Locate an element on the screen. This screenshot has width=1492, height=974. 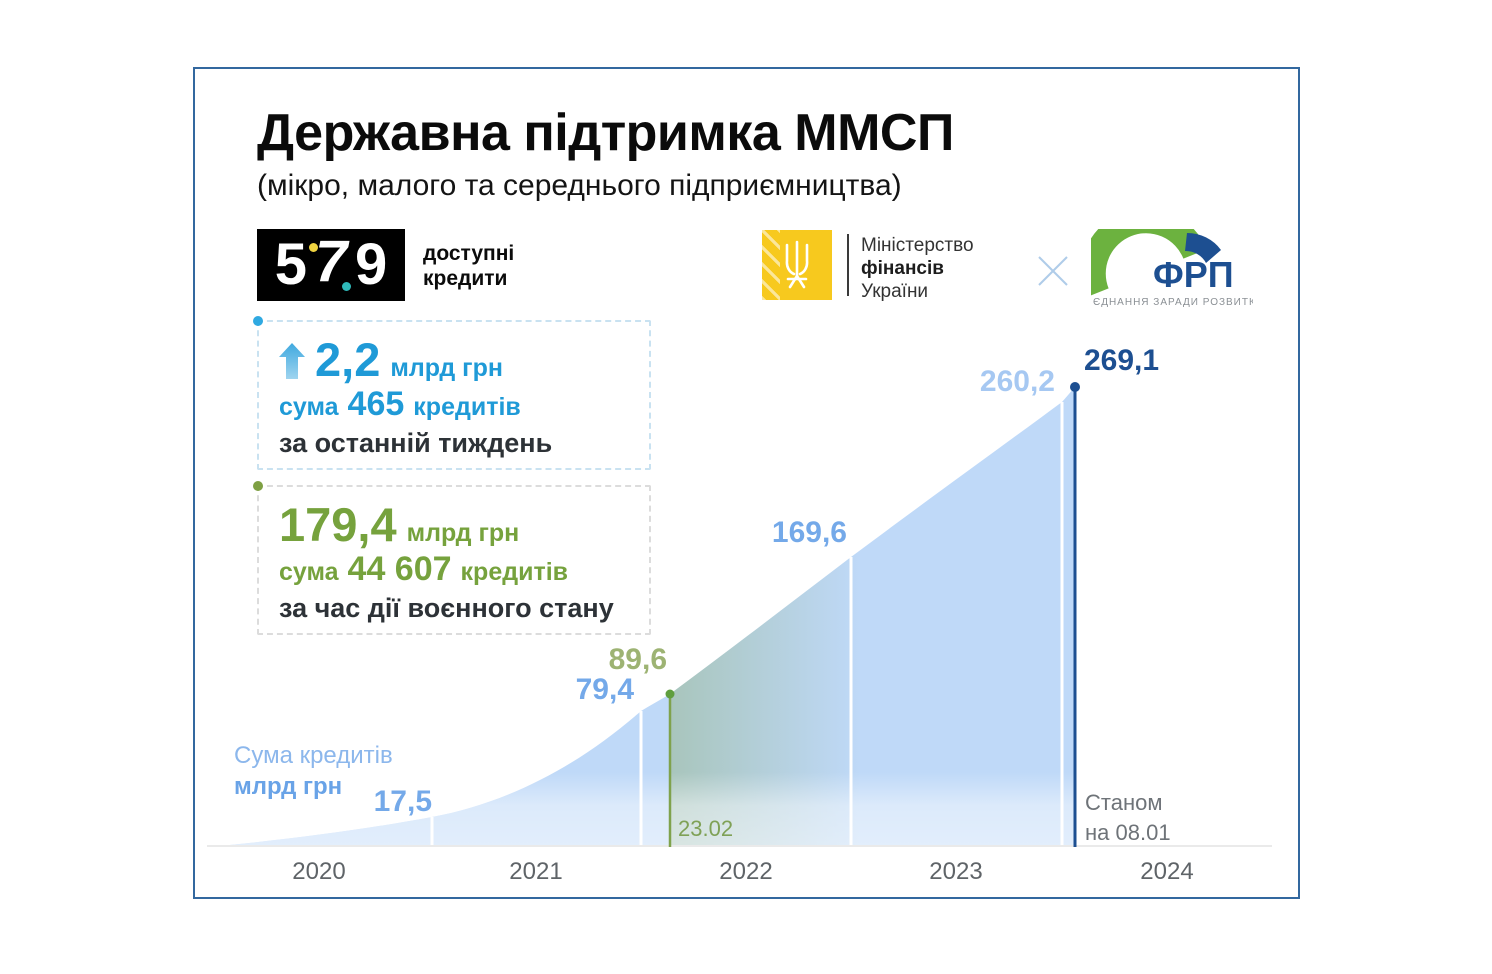
y-axis-label: Сума кредитів млрд грн is located at coordinates (313, 771).